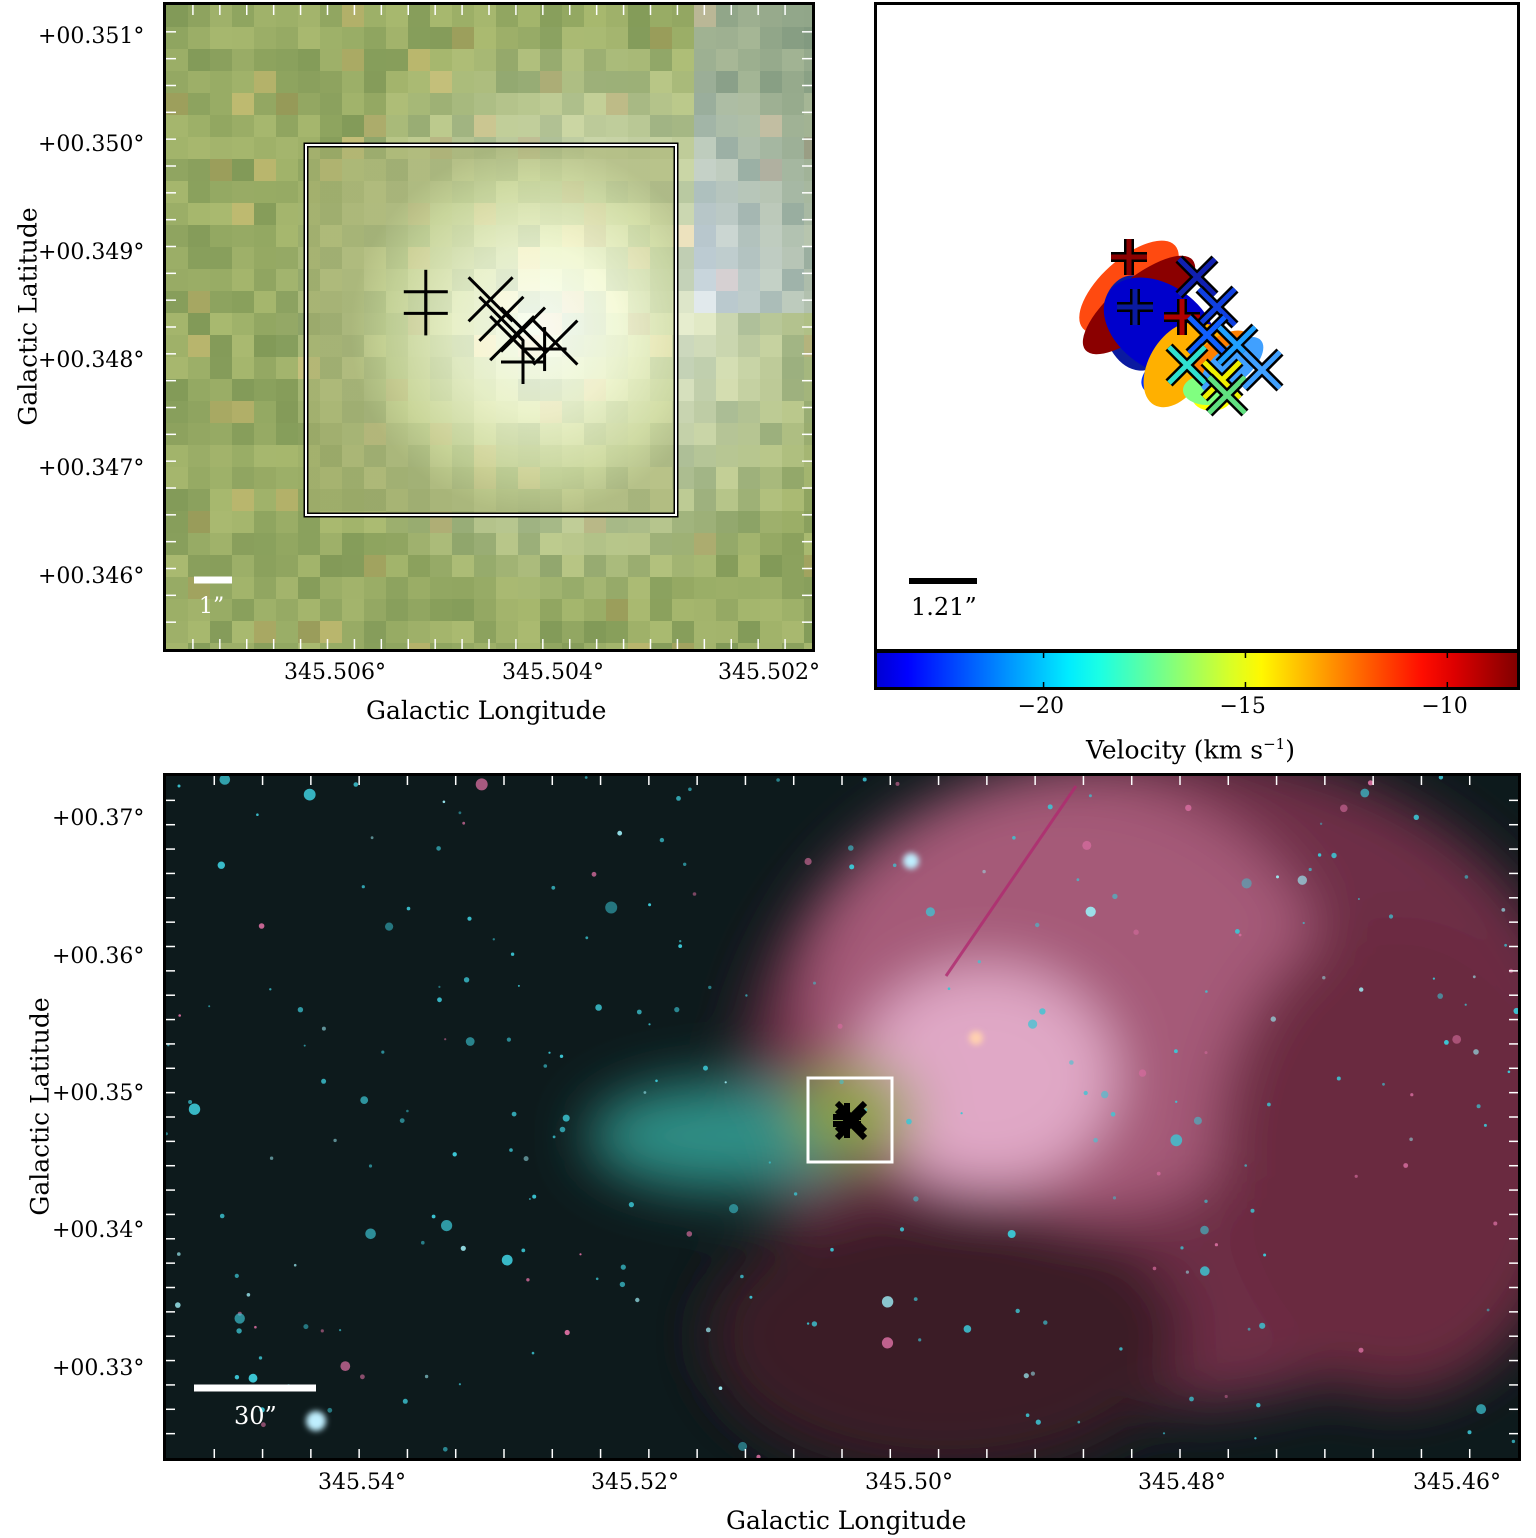  I want to click on xtick-label: 345.504°, so click(553, 672).